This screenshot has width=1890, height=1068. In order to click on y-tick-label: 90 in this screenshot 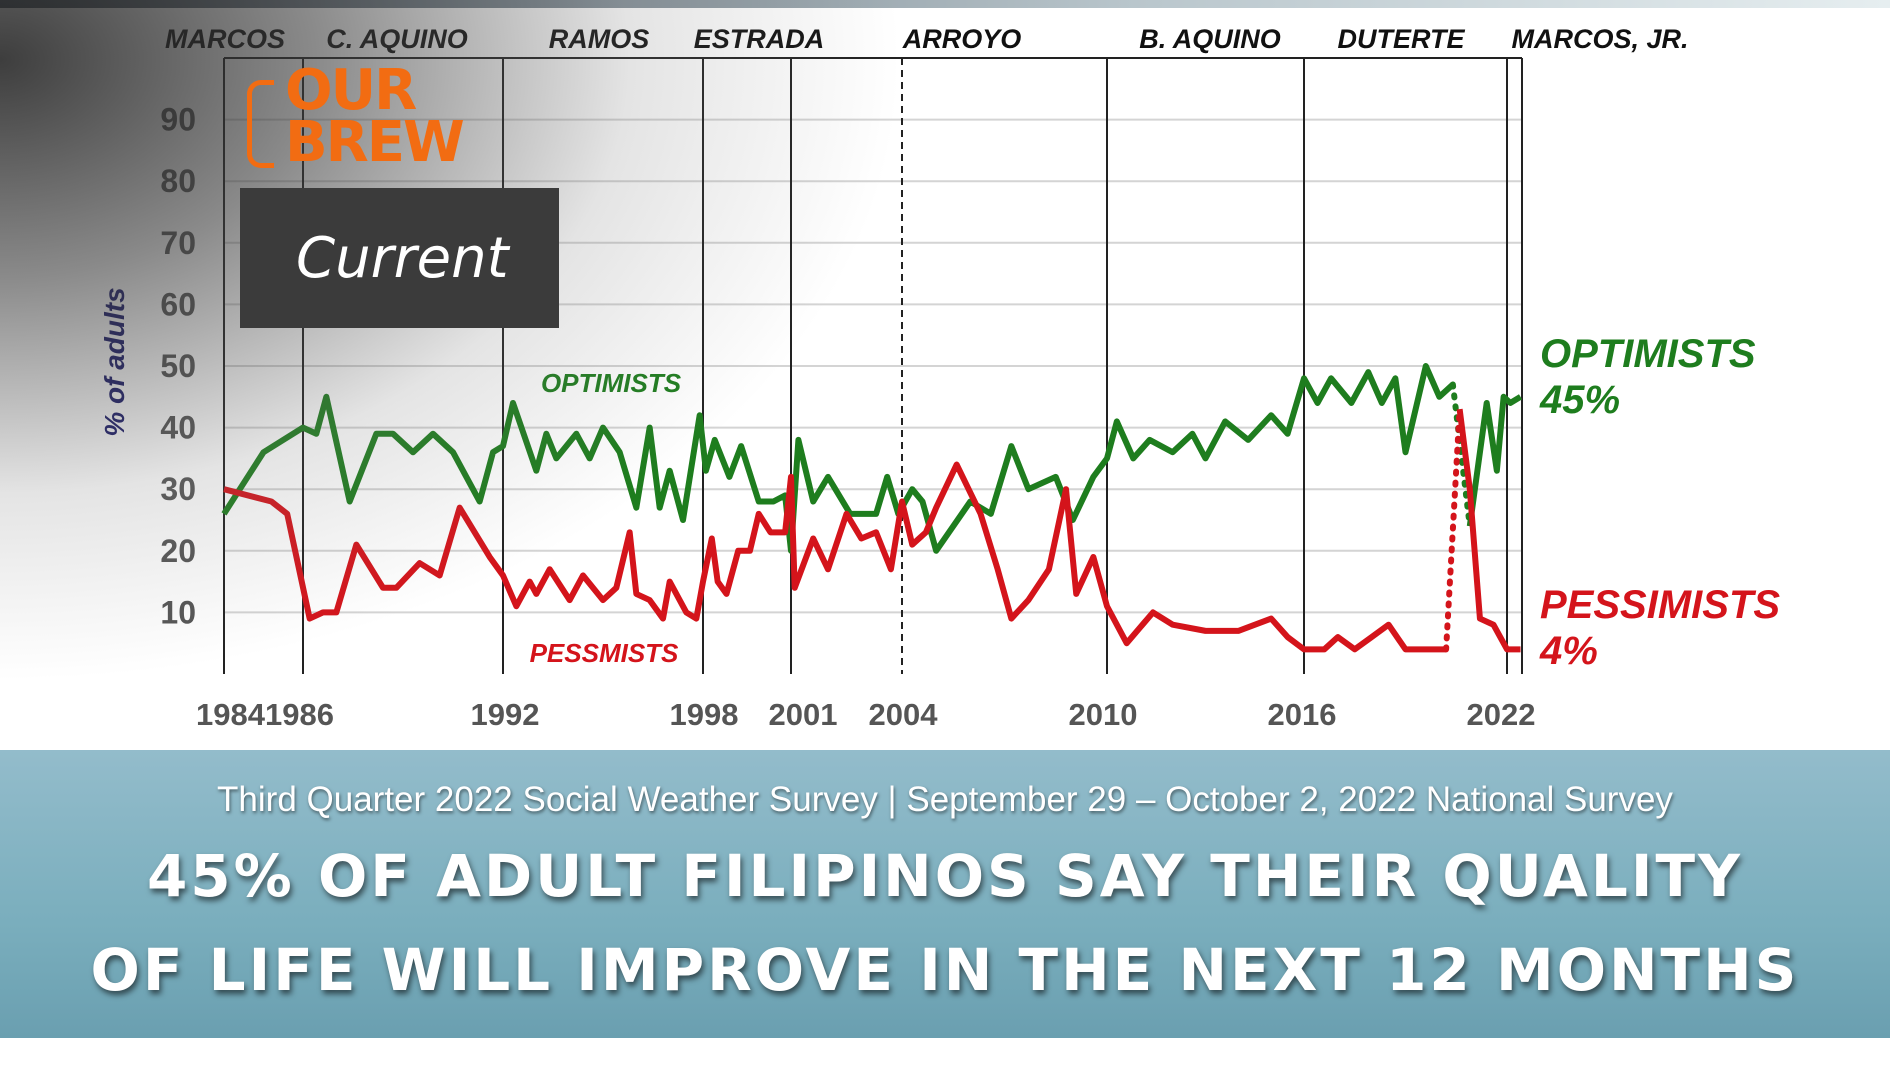, I will do `click(178, 120)`.